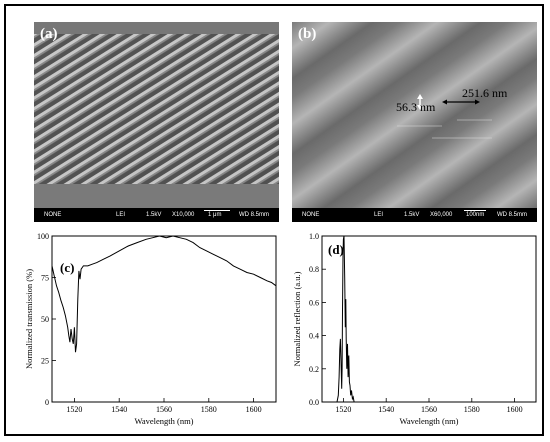  What do you see at coordinates (67, 267) in the screenshot?
I see `panel-letter: (c)` at bounding box center [67, 267].